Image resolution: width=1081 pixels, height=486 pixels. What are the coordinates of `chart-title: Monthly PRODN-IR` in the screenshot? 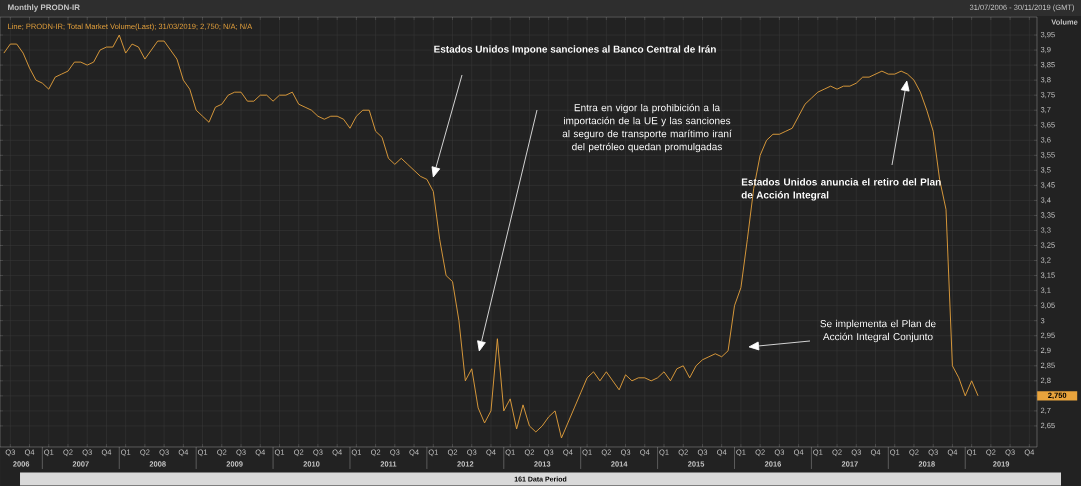 It's located at (44, 8).